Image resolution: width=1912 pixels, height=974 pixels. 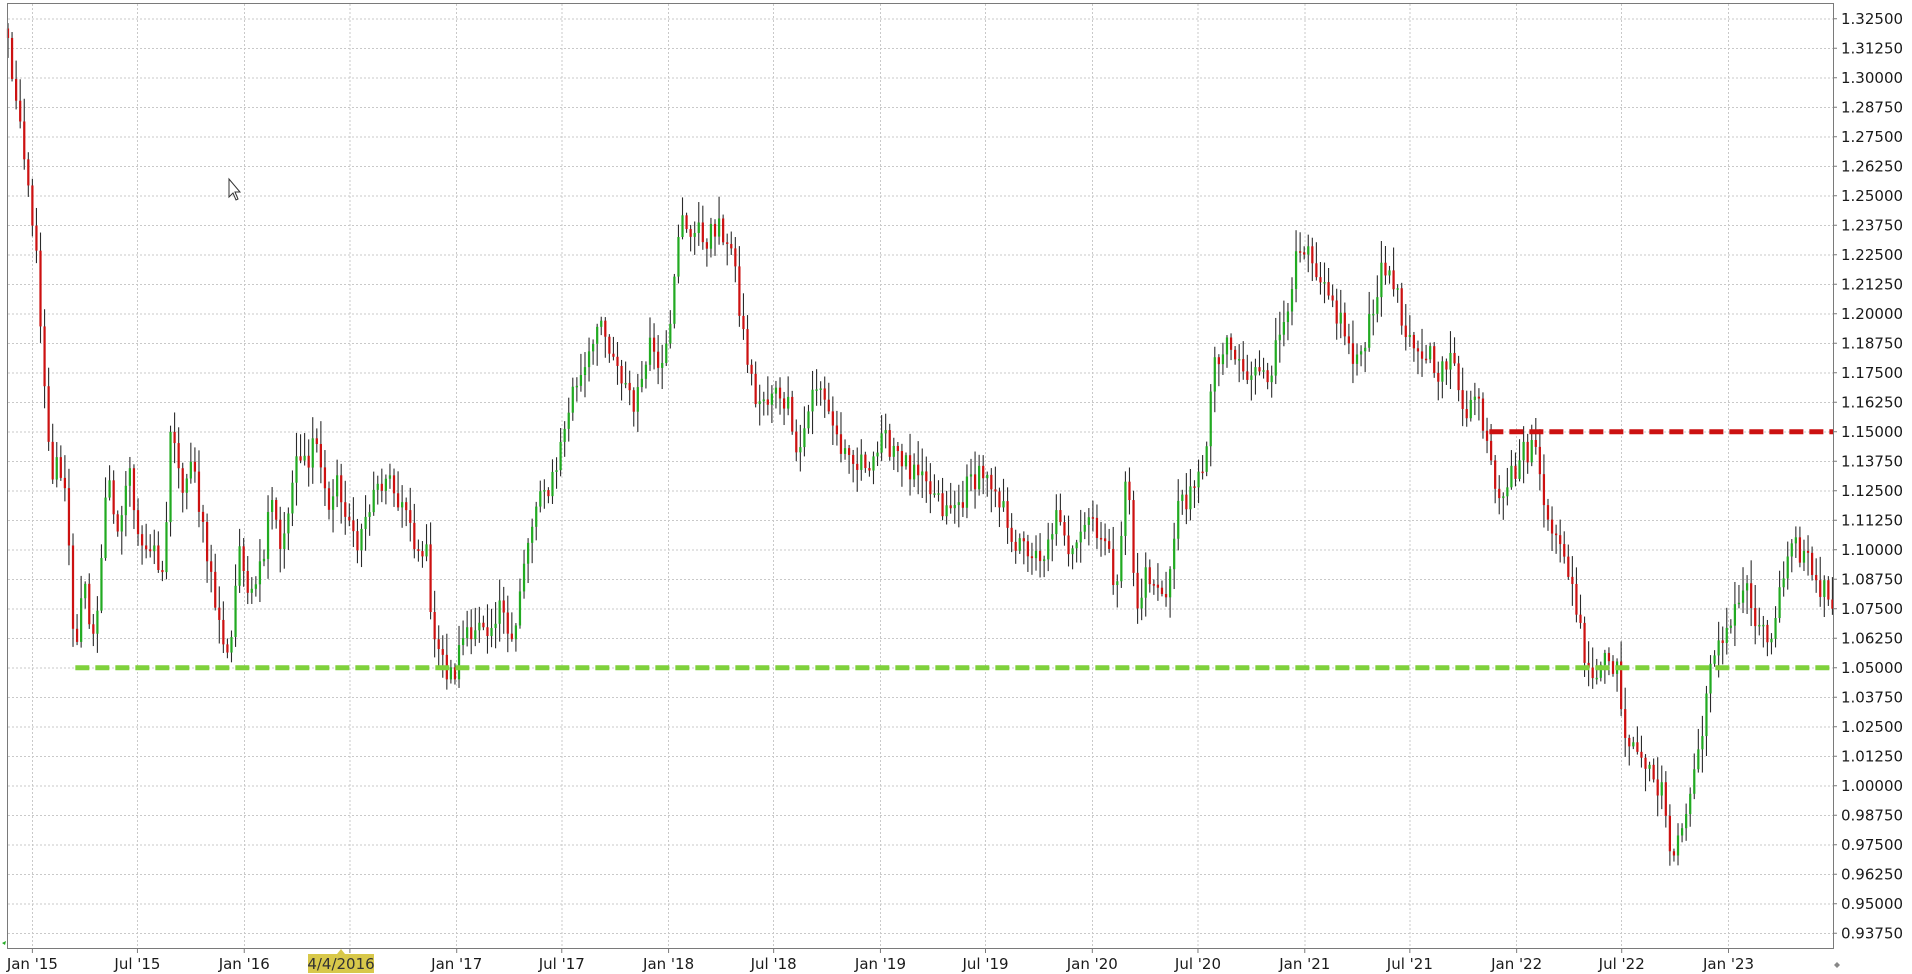 What do you see at coordinates (1872, 815) in the screenshot?
I see `y-tick-label: 0.98750` at bounding box center [1872, 815].